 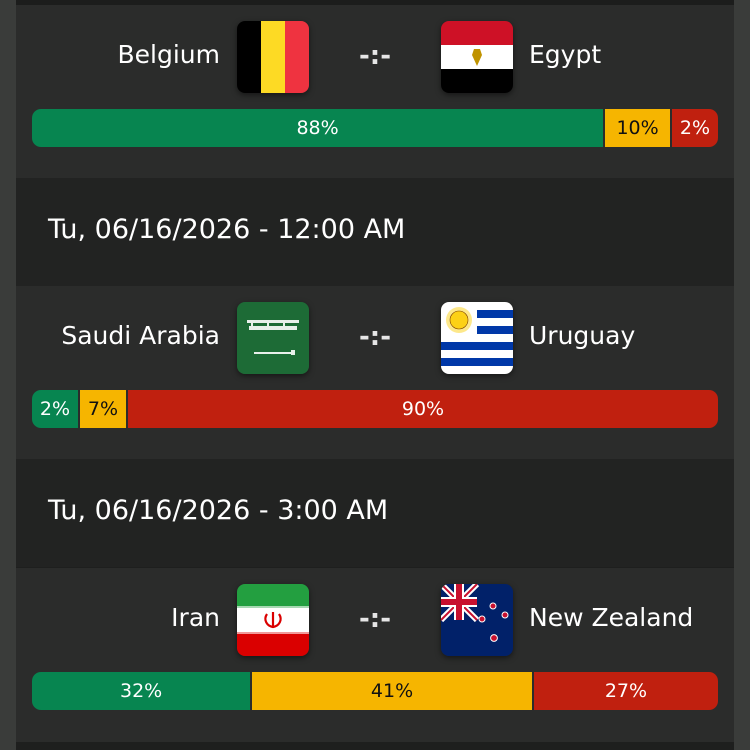 I want to click on away-win-probability: 27%, so click(x=625, y=691).